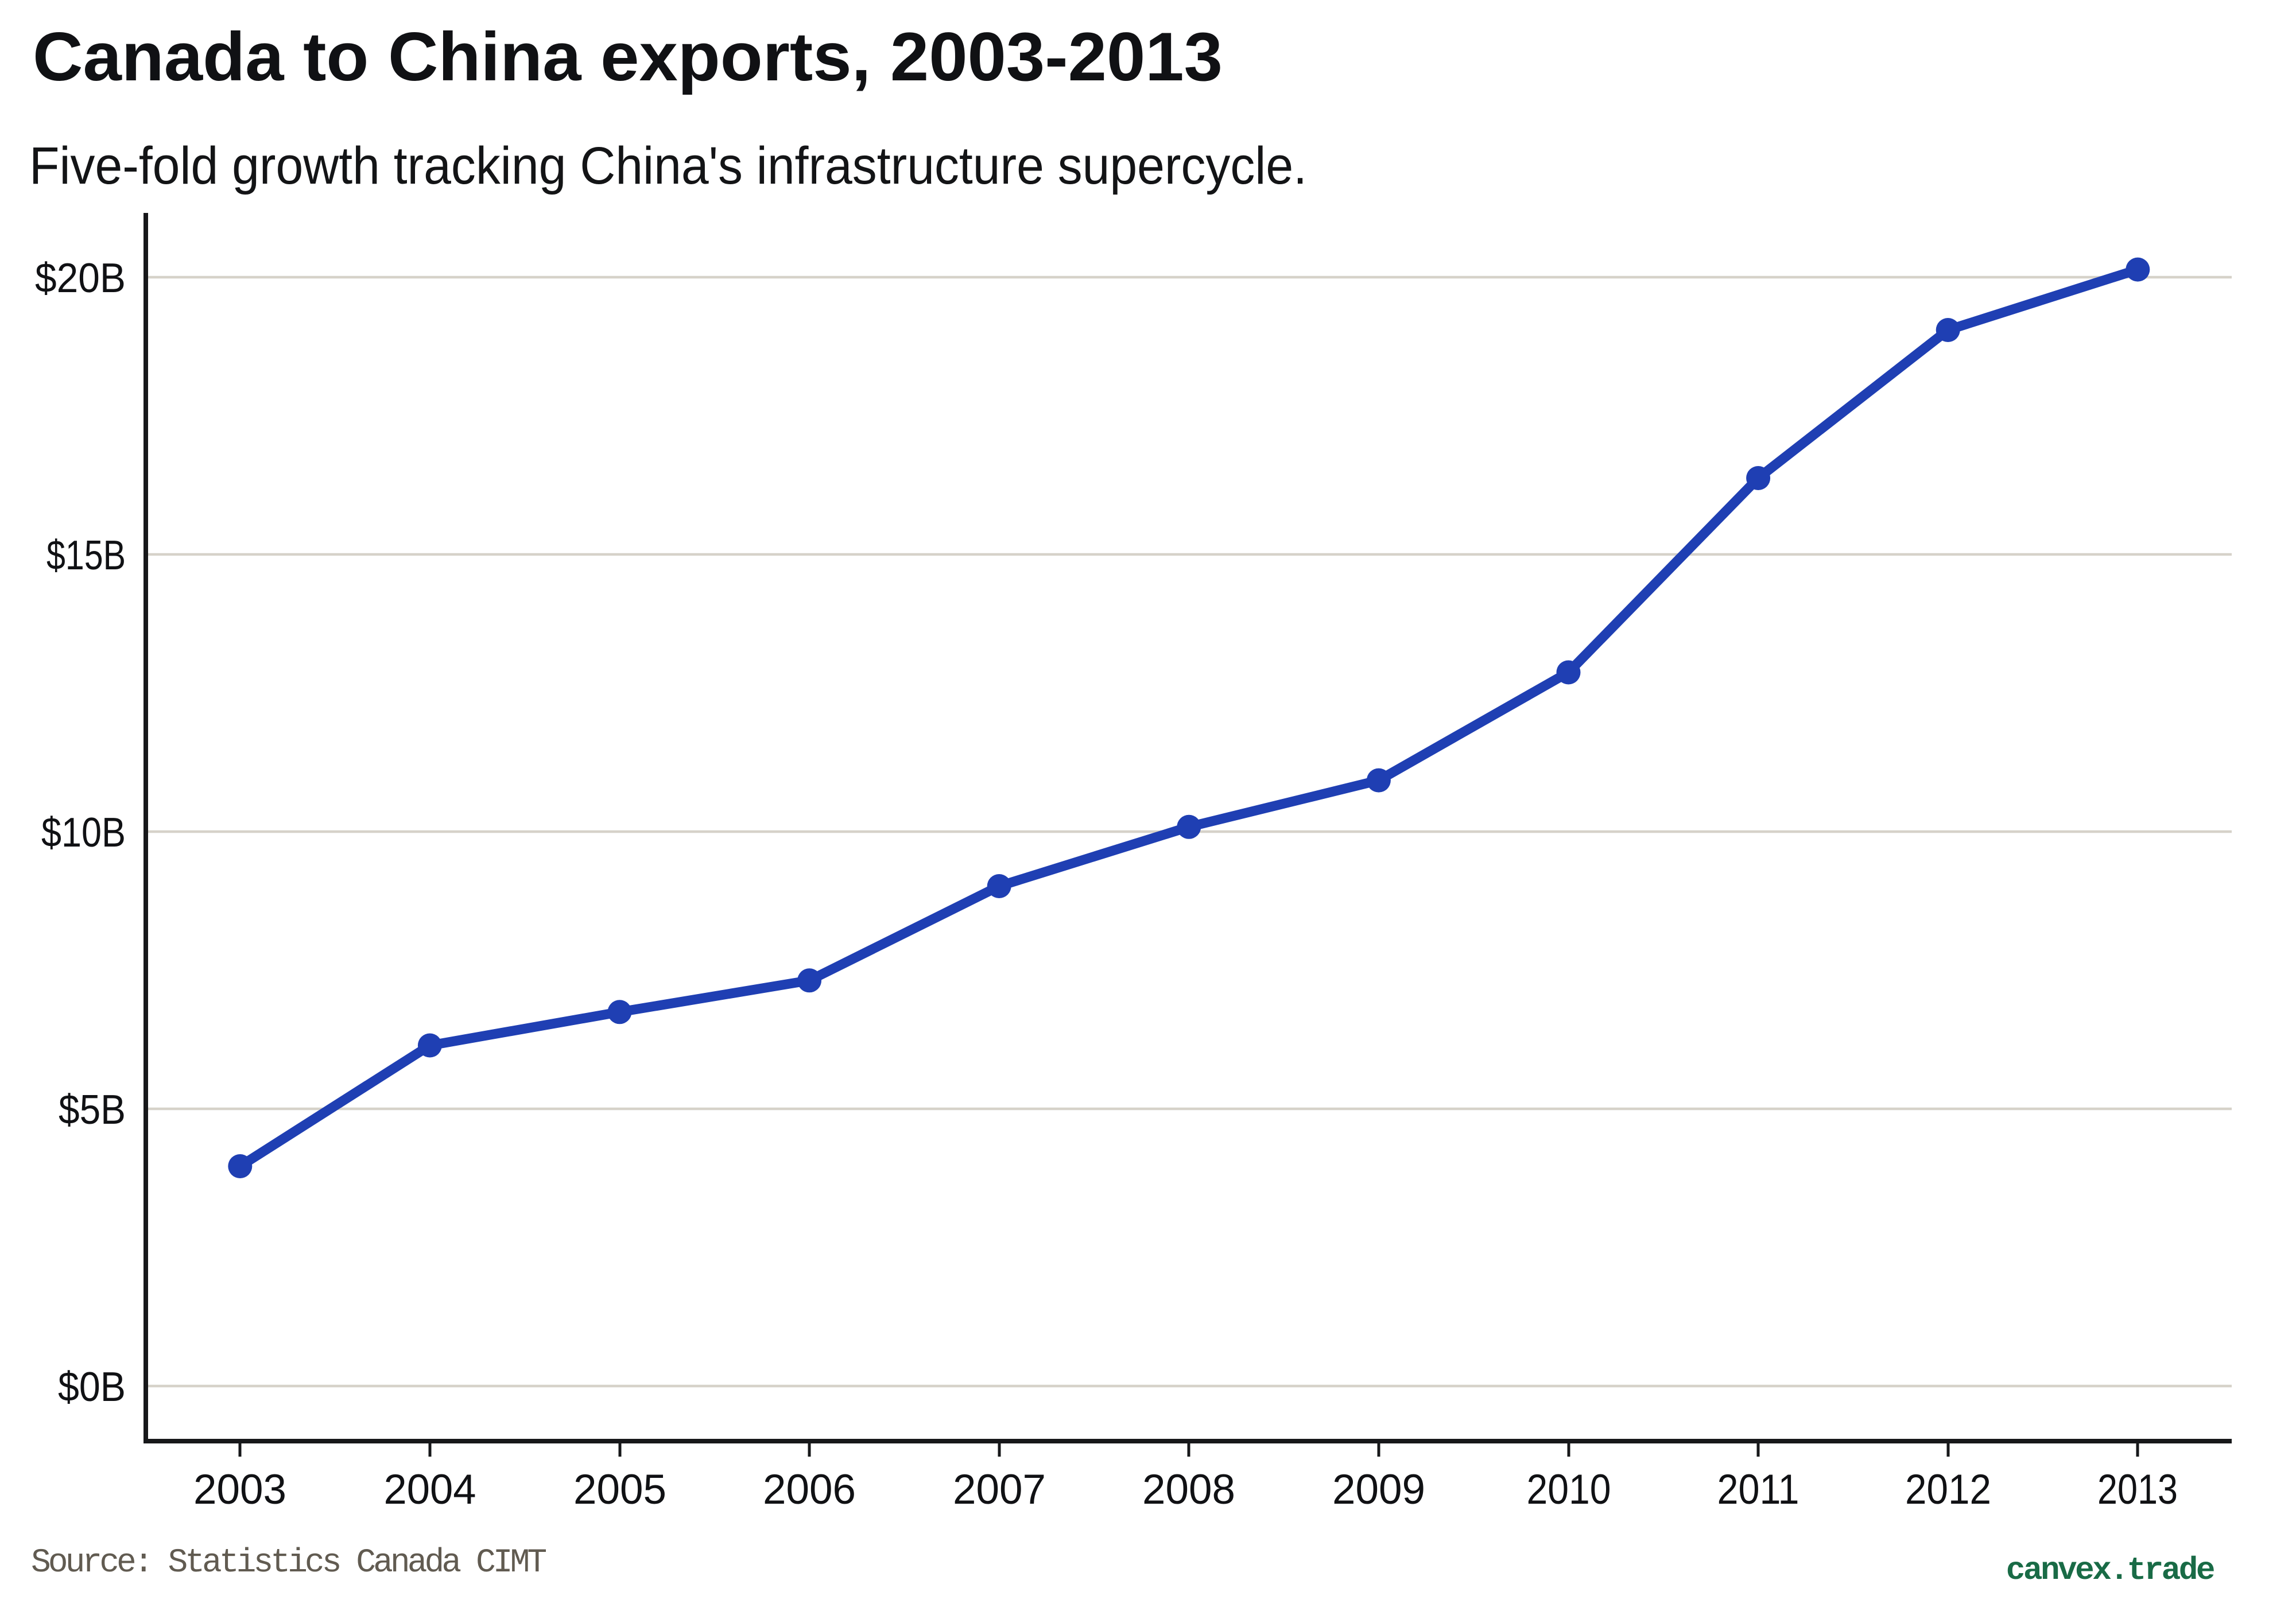  Describe the element at coordinates (619, 1490) in the screenshot. I see `svg-text: 2005` at that location.